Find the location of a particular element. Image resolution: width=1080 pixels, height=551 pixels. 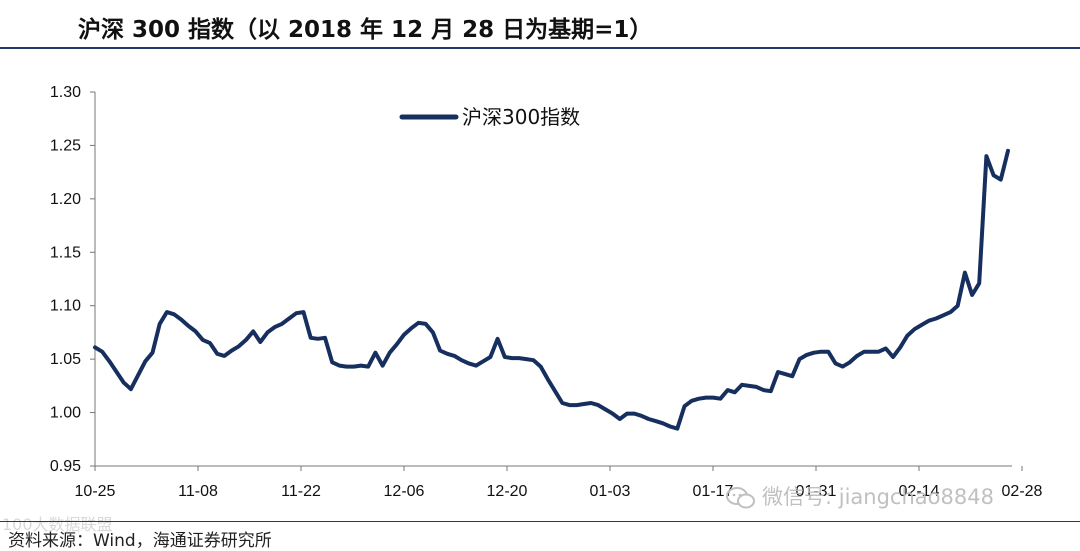

x-tick-label: 01-31 is located at coordinates (816, 491).